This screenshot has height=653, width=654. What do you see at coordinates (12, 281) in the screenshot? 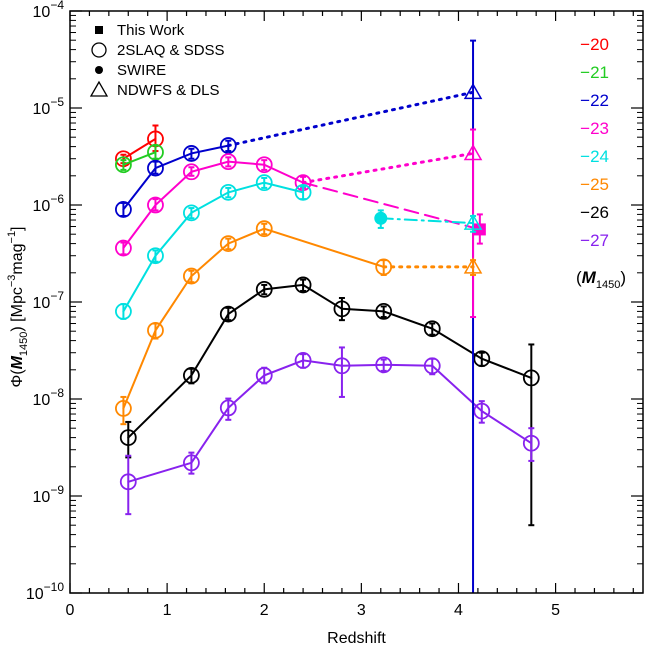
I see `y-axis-title-part: −3` at bounding box center [12, 281].